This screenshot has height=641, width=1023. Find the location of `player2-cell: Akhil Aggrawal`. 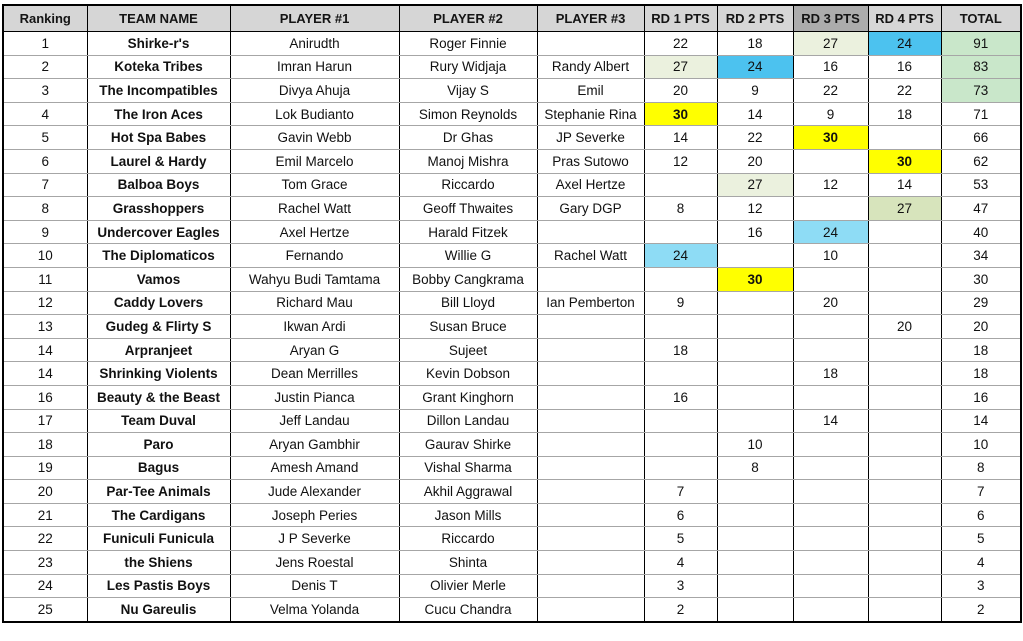

player2-cell: Akhil Aggrawal is located at coordinates (468, 491).